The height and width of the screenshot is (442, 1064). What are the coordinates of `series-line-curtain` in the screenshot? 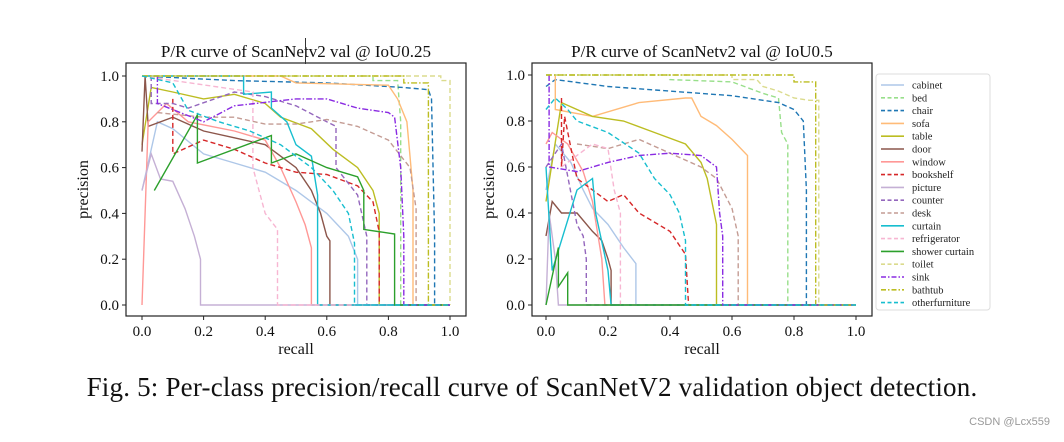 It's located at (700, 236).